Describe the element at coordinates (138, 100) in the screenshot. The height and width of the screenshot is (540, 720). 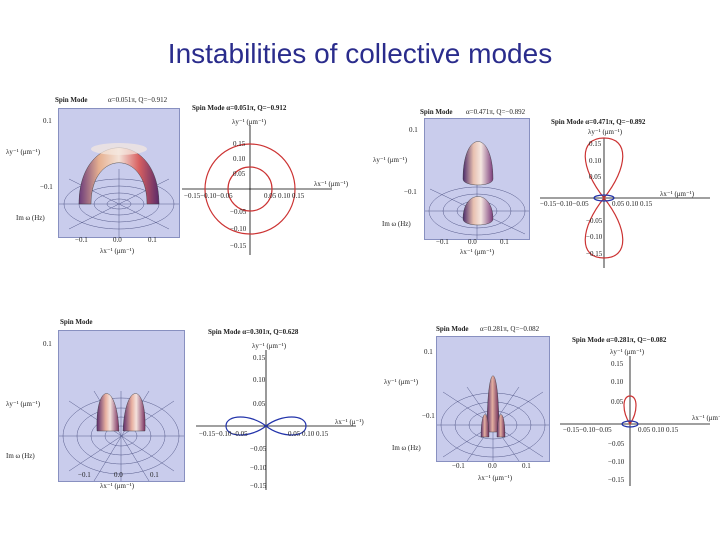
I see `surface-params-label: α=0.051π, Q=−0.912` at that location.